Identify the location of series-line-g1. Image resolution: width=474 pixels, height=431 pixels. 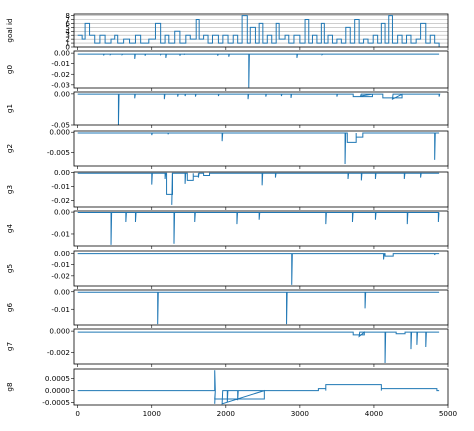
(259, 109).